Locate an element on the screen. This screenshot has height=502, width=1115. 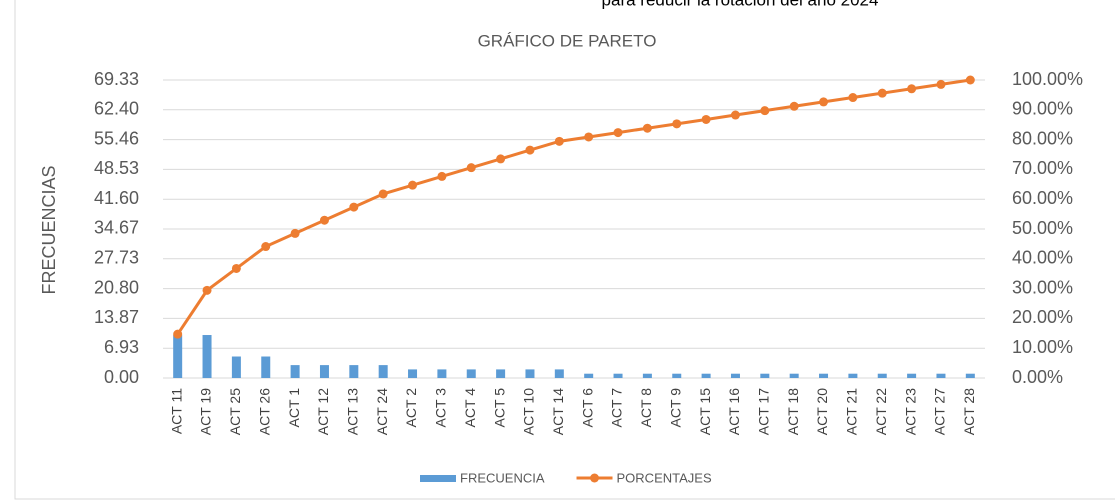
x-tick-label: ACT 1 is located at coordinates (294, 408).